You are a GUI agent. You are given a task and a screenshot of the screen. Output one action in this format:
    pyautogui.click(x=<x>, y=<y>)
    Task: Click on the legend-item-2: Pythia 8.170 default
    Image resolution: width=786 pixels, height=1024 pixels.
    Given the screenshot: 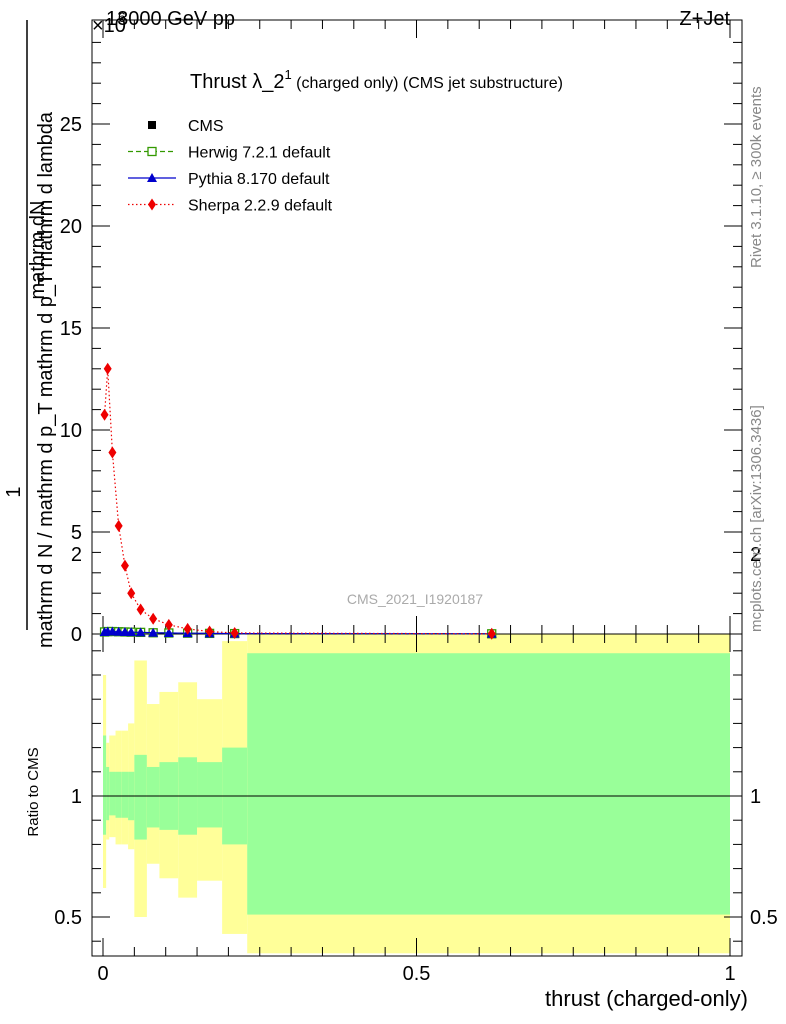 What is the action you would take?
    pyautogui.click(x=229, y=179)
    